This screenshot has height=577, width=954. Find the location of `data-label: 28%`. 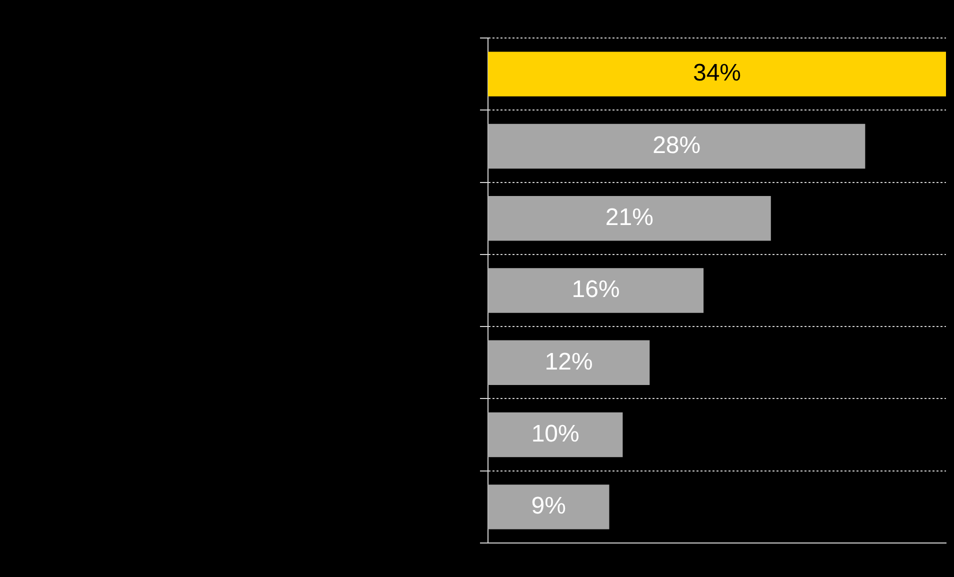

data-label: 28% is located at coordinates (676, 145).